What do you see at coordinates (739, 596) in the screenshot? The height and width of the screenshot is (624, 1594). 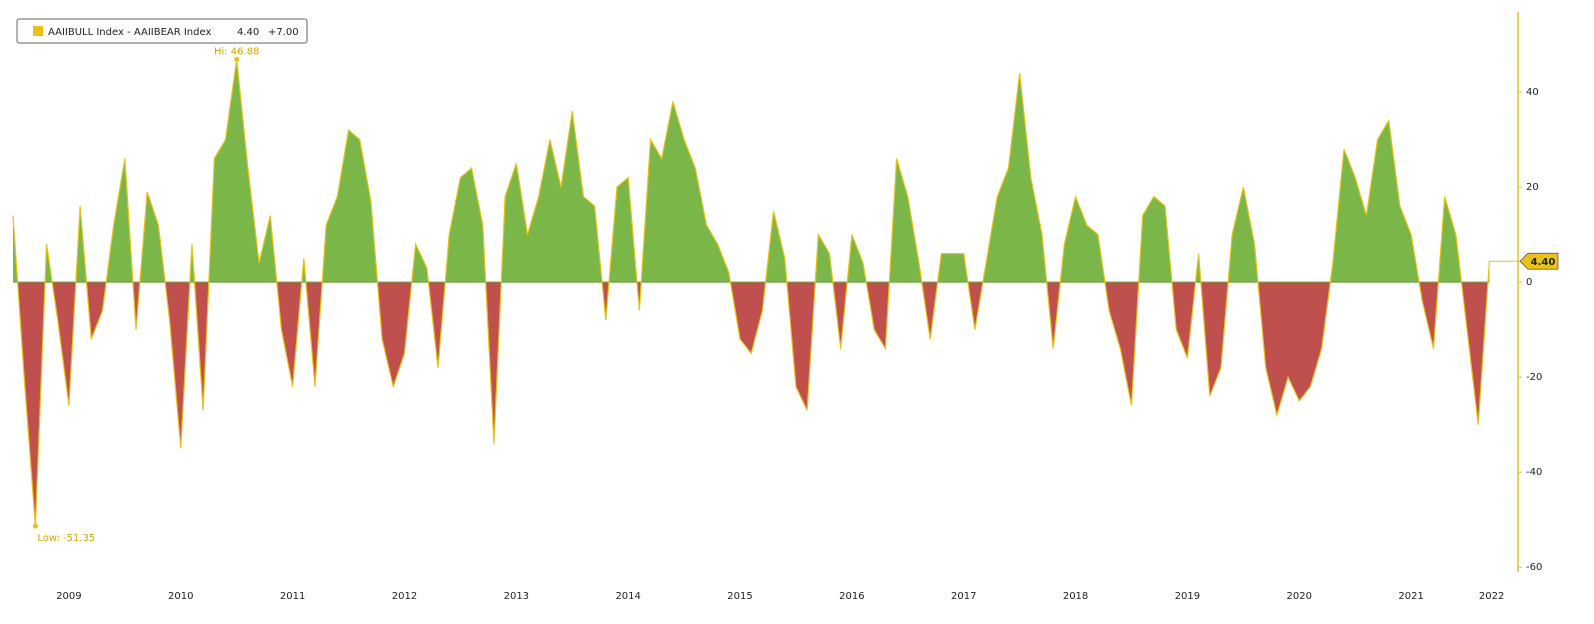 I see `x-tick-label: 2015` at bounding box center [739, 596].